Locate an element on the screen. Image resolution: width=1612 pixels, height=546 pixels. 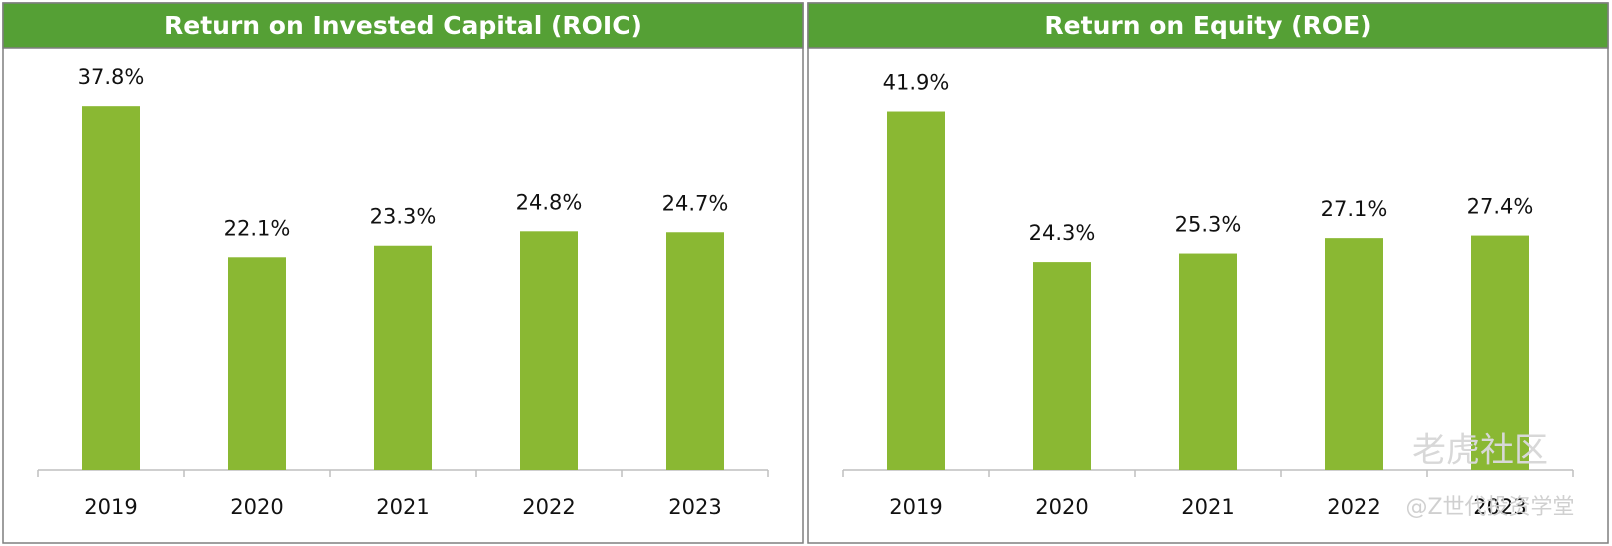
chart-title: Return on Equity (ROE) is located at coordinates (1207, 25).